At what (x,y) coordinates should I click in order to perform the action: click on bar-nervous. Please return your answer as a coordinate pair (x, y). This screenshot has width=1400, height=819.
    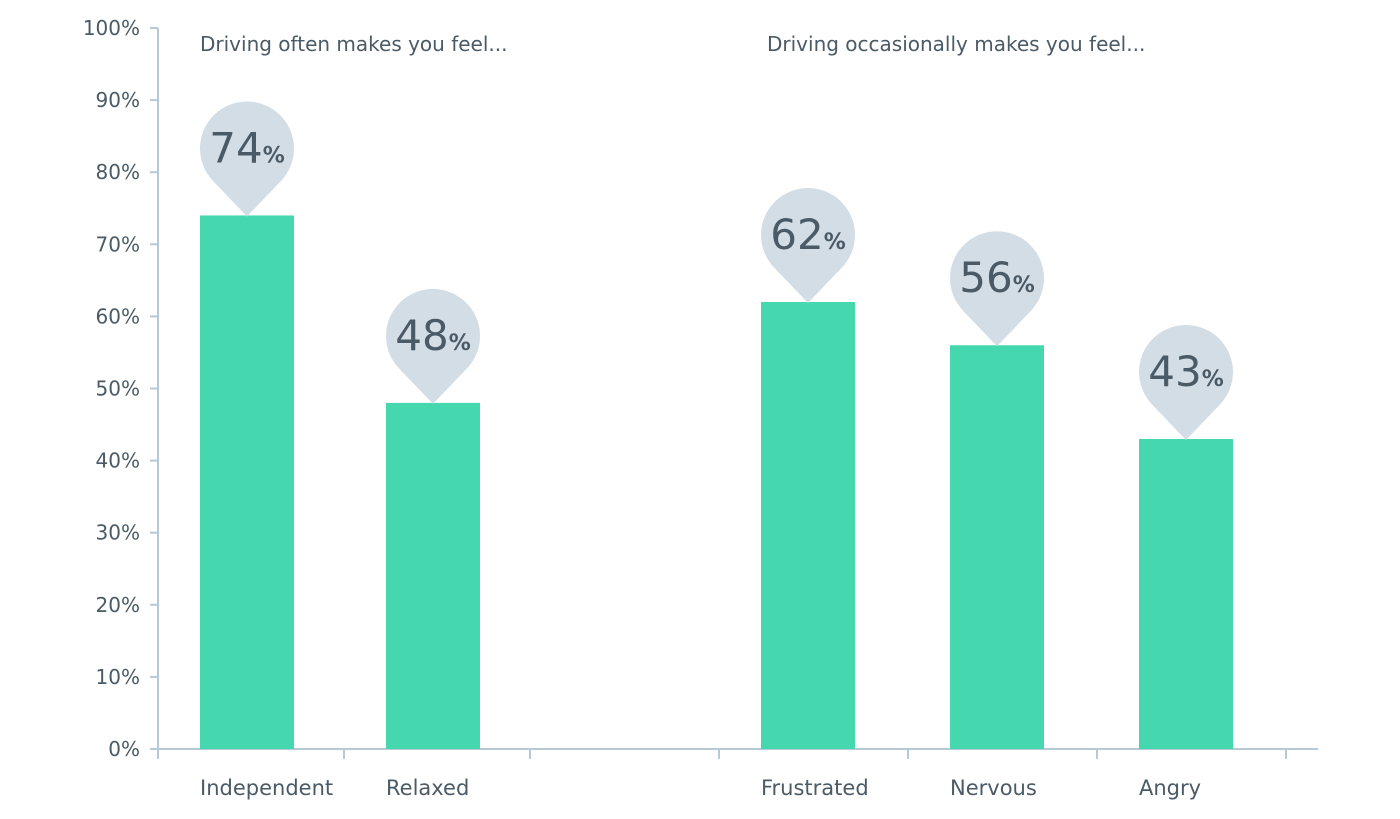
    Looking at the image, I should click on (997, 547).